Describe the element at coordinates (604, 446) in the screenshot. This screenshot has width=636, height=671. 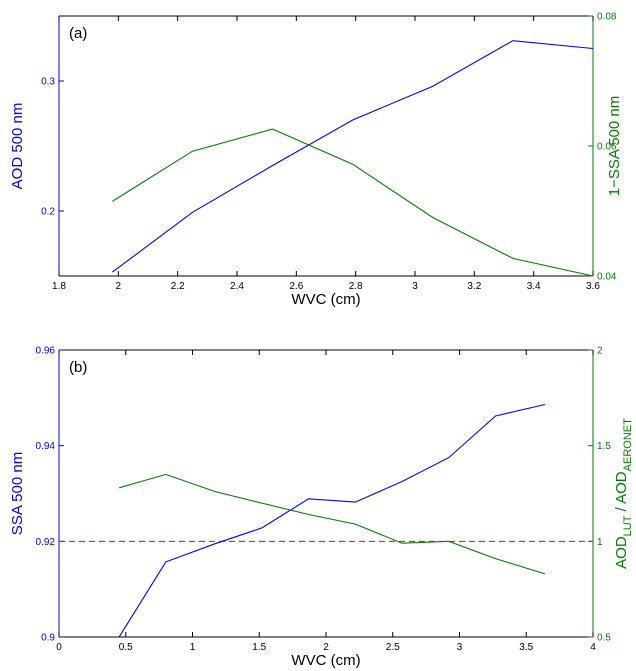
I see `right-y-tick-label: 1.5` at that location.